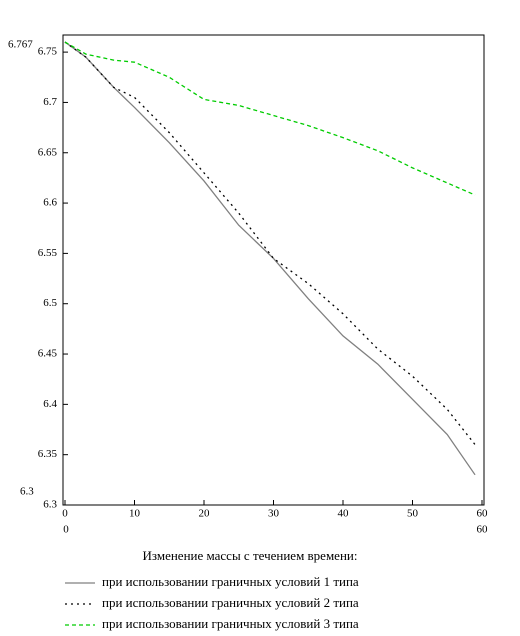 The image size is (520, 636). I want to click on y-tick-label: 6.65, so click(48, 152).